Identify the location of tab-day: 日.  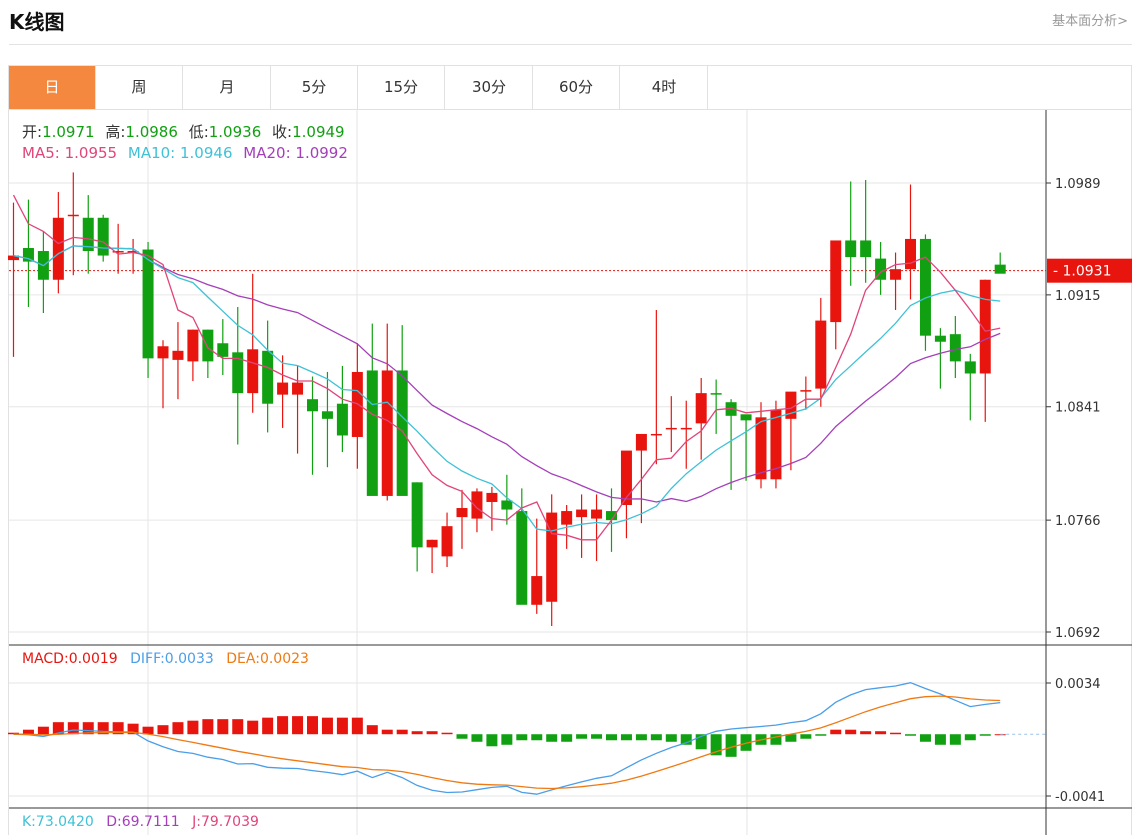
(52, 87).